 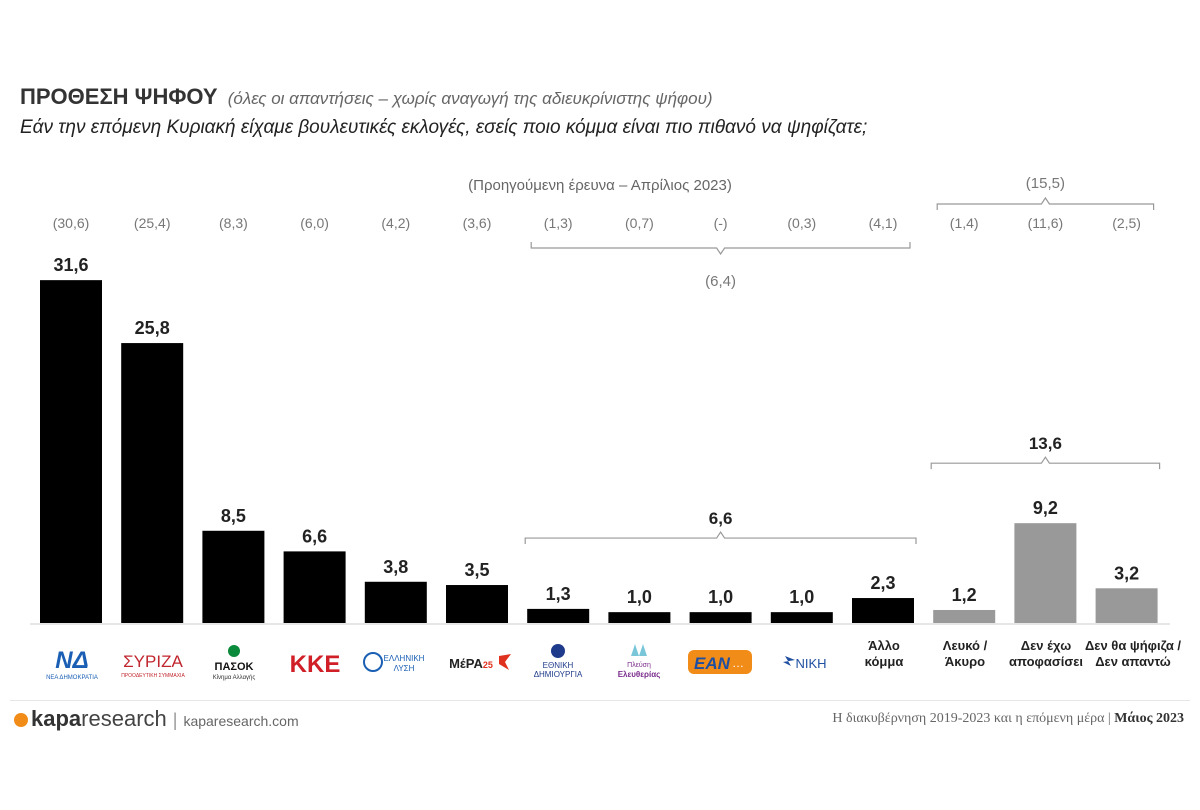 What do you see at coordinates (884, 661) in the screenshot?
I see `category-label-line2: κόμμα` at bounding box center [884, 661].